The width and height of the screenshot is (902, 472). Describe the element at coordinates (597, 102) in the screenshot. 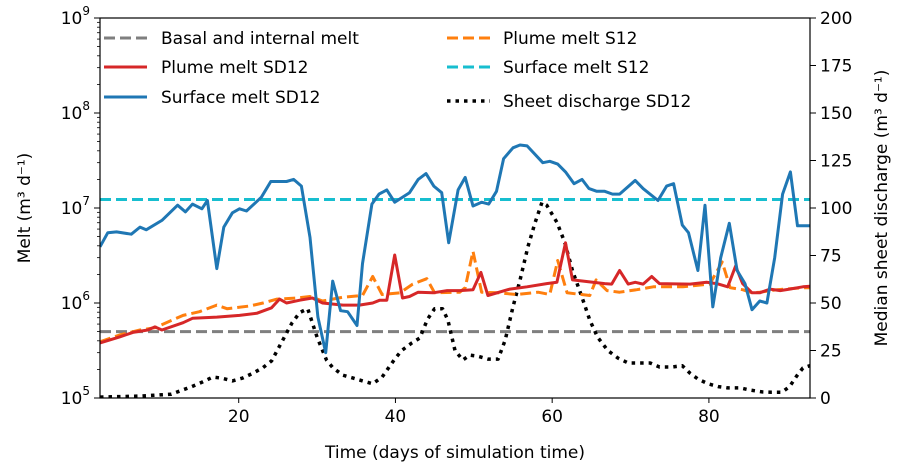

I see `legend-label-sheet-discharge: Sheet discharge SD12` at that location.